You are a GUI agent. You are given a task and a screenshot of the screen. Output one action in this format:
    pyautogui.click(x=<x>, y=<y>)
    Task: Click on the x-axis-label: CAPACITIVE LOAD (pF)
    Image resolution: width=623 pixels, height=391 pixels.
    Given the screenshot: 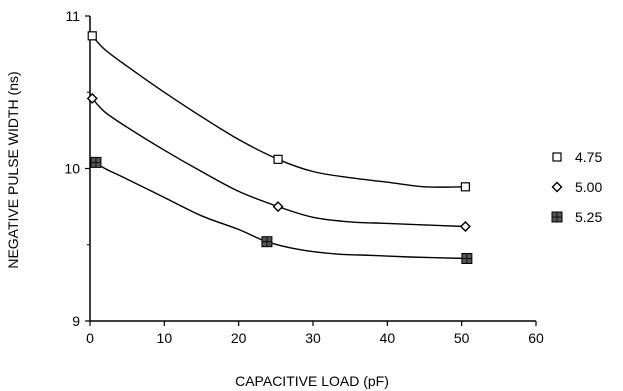 What is the action you would take?
    pyautogui.click(x=312, y=381)
    